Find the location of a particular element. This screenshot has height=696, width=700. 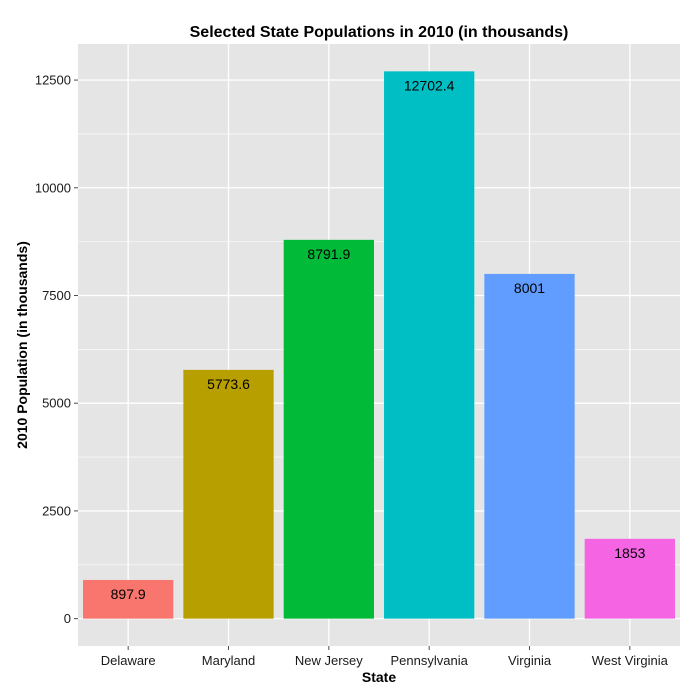

x-tick-label: Virginia is located at coordinates (530, 660).